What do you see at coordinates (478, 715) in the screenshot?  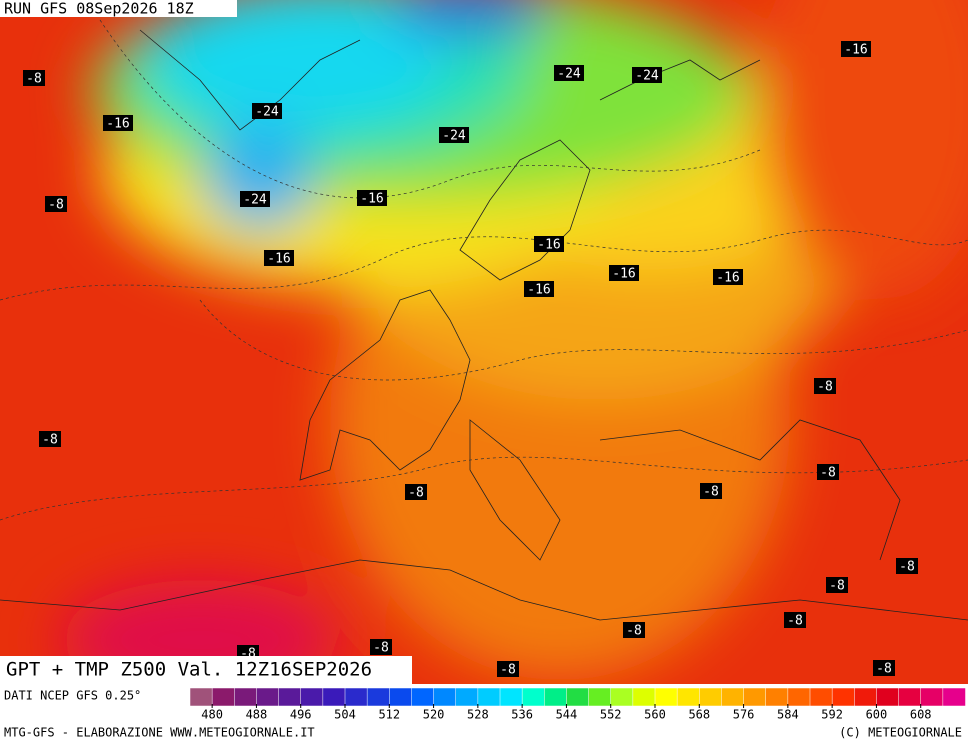 I see `legend-tick-label: 528` at bounding box center [478, 715].